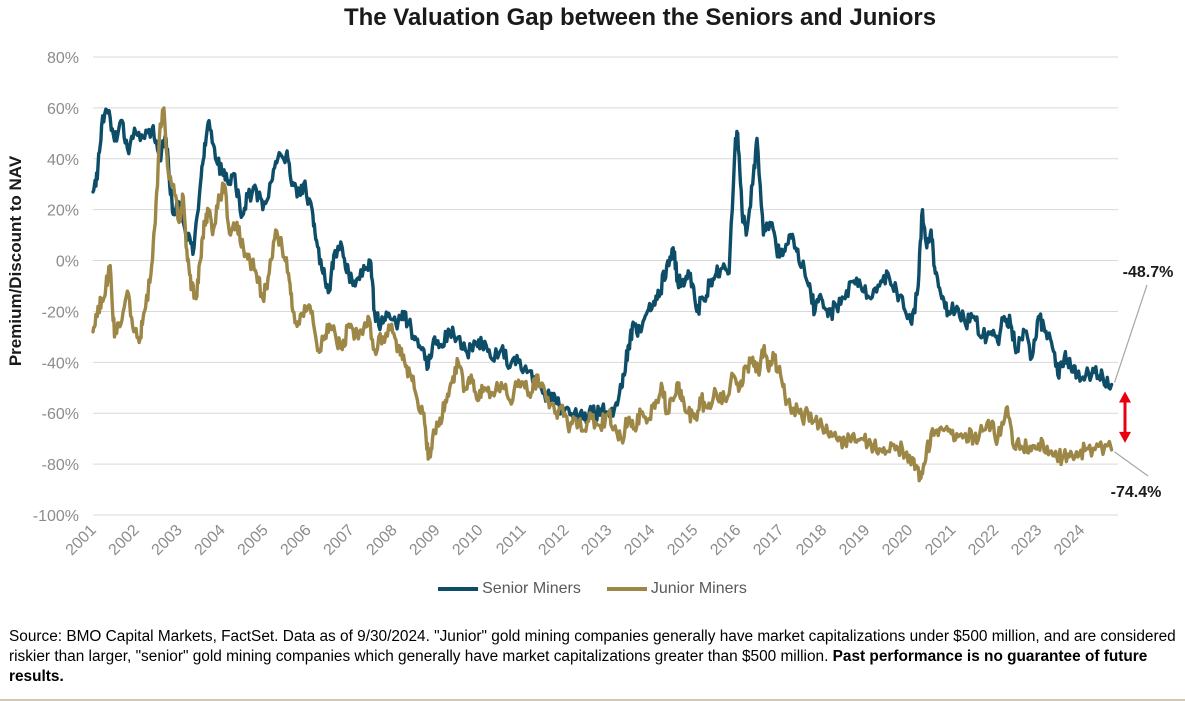 This screenshot has height=701, width=1185. I want to click on y-axis-ticks: 80% 60% 40% 20% 0% -20% -40% -60% -80% -100%, so click(56, 287).